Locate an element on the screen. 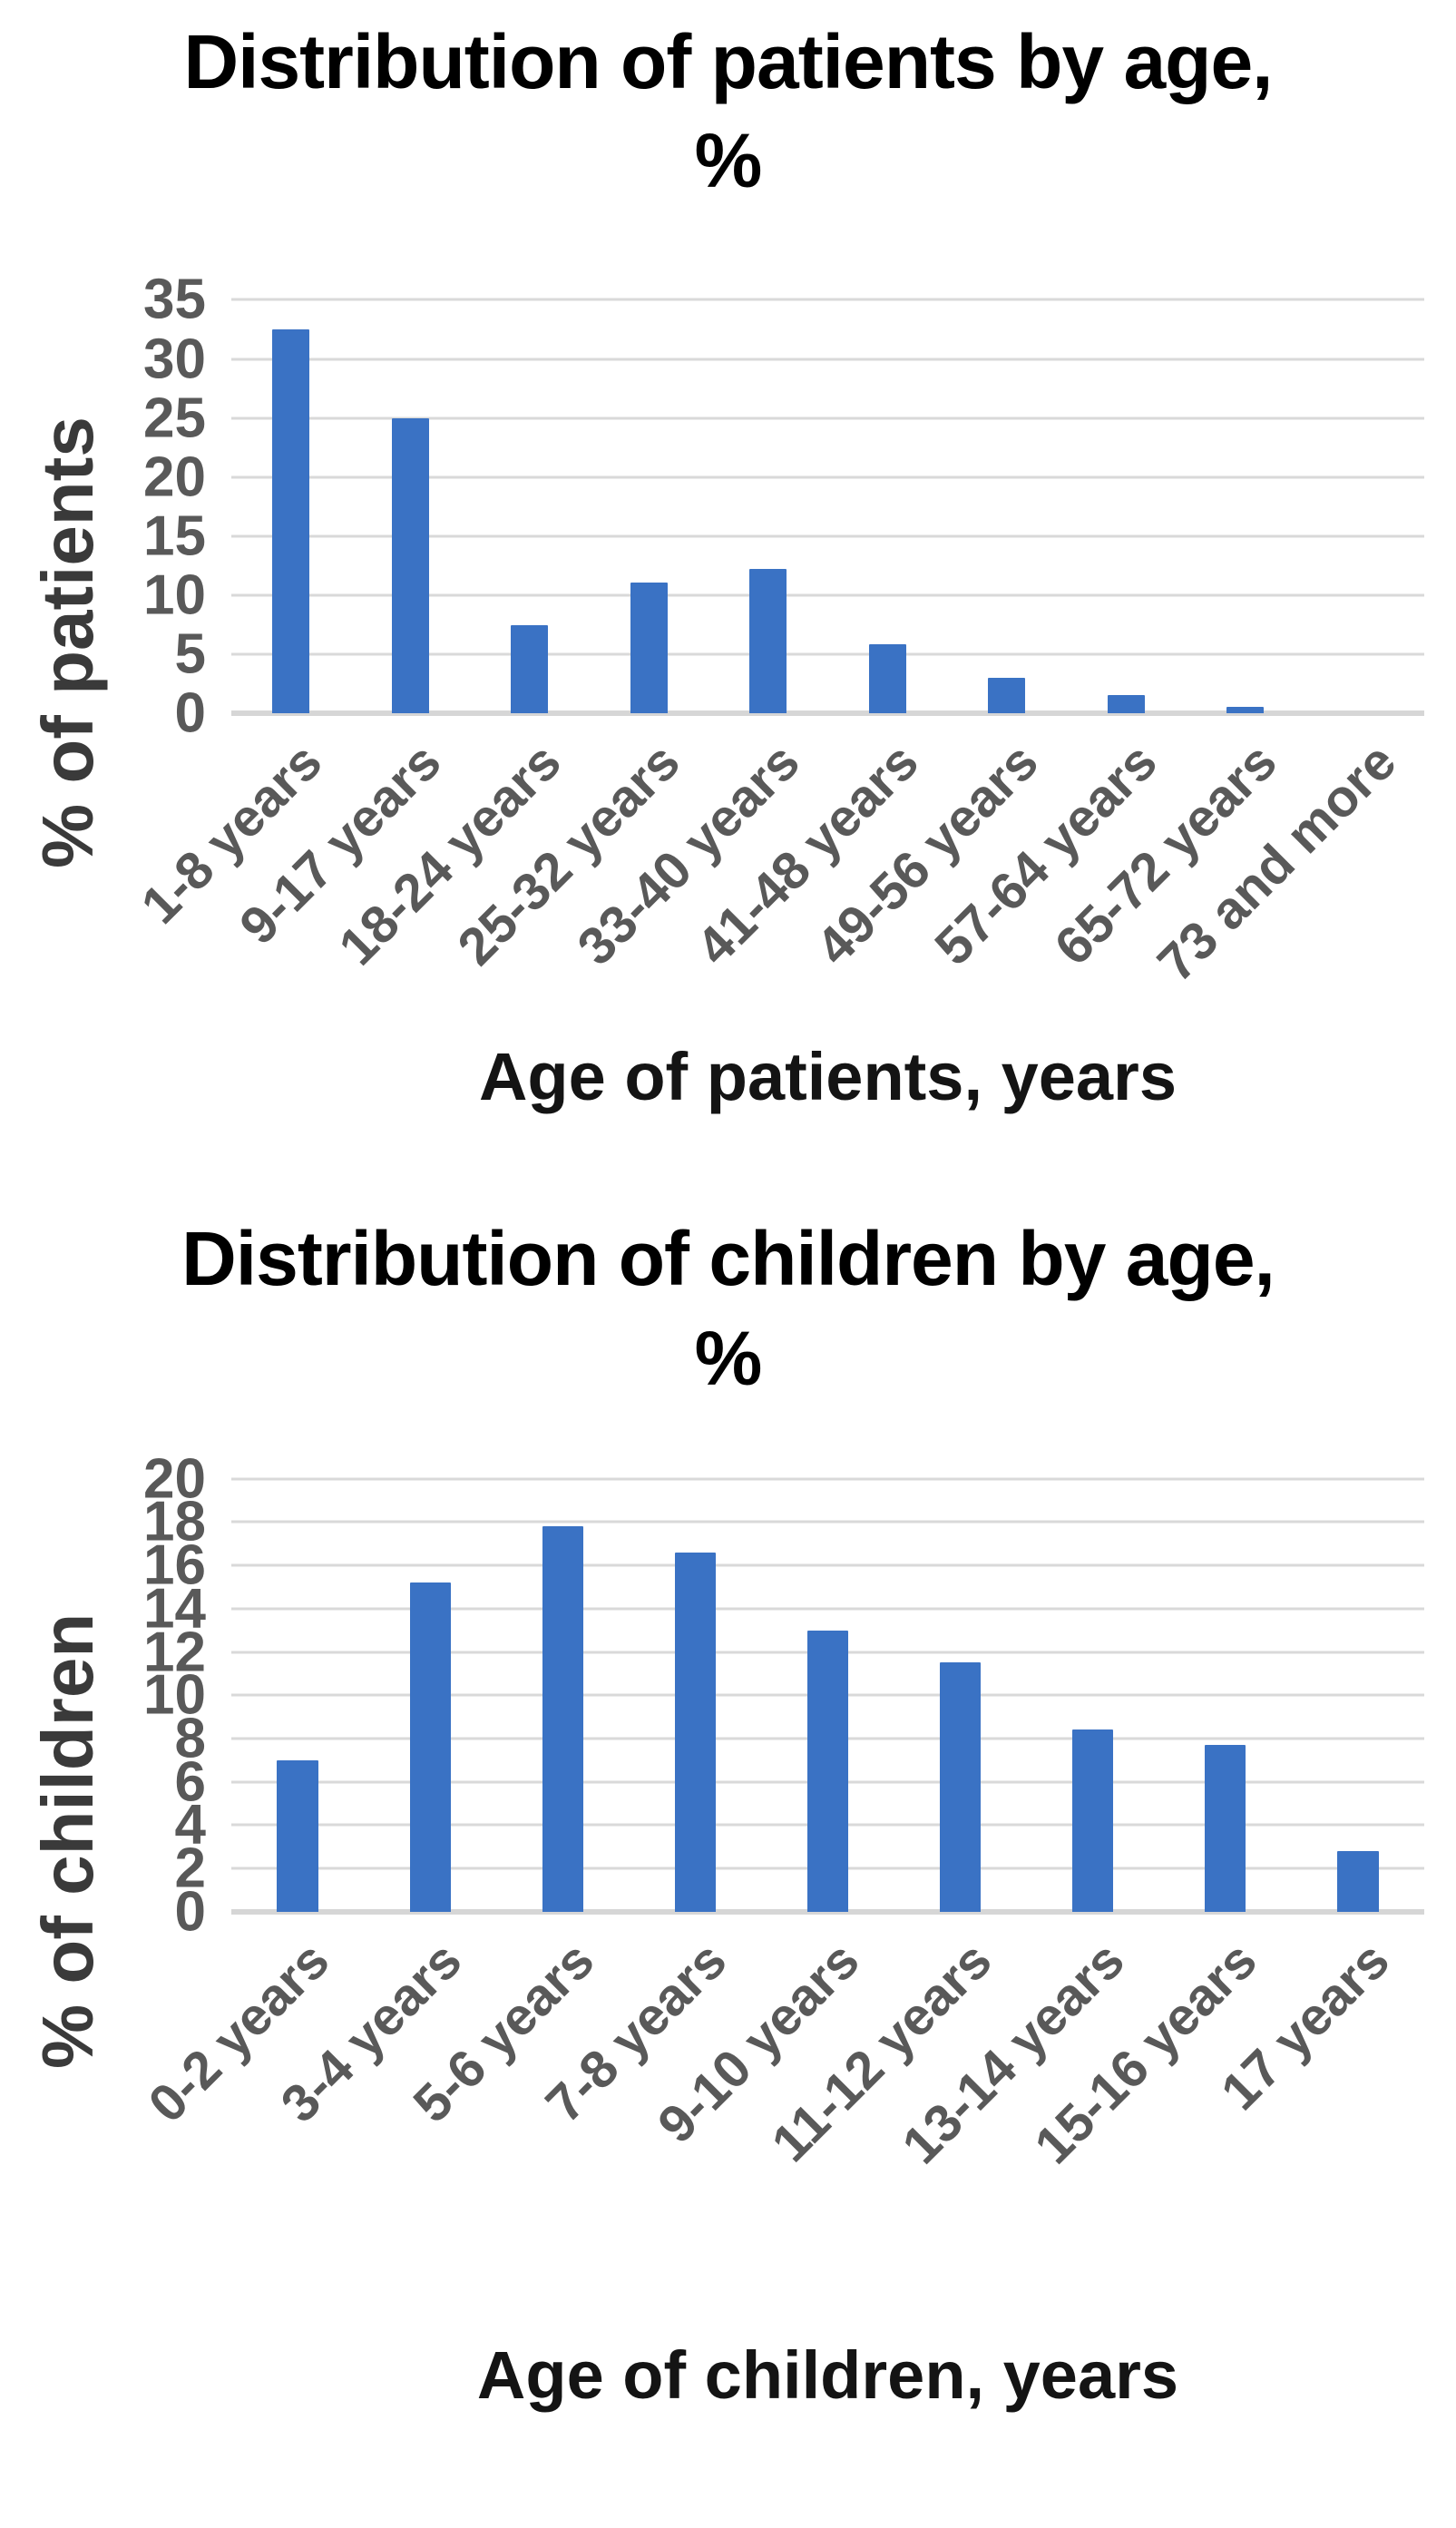  bar-57-64-years is located at coordinates (1126, 704).